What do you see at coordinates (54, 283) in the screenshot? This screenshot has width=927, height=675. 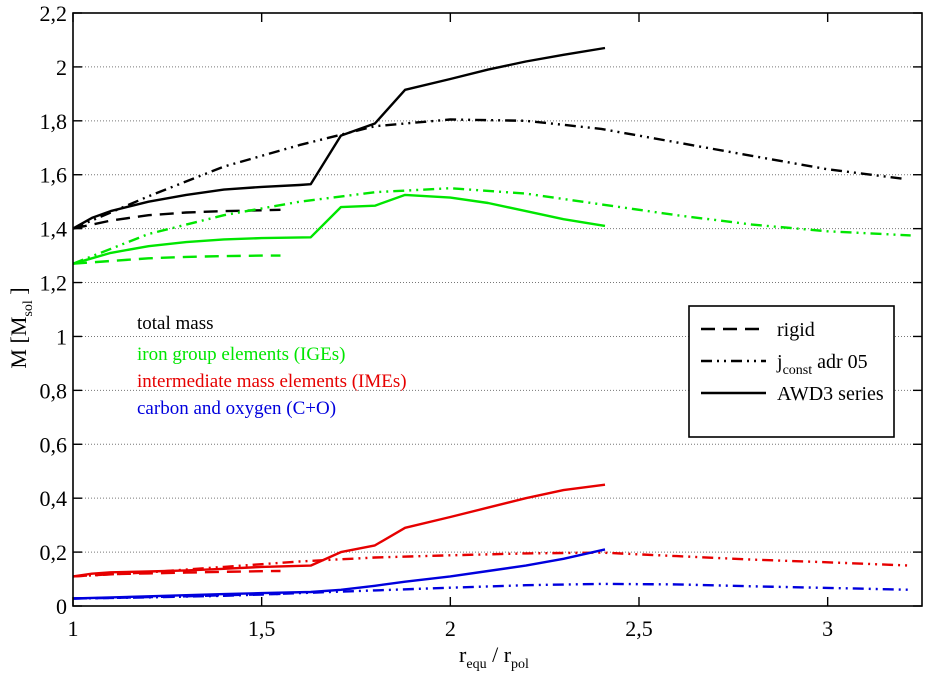 I see `y-tick-label: 1,2` at bounding box center [54, 283].